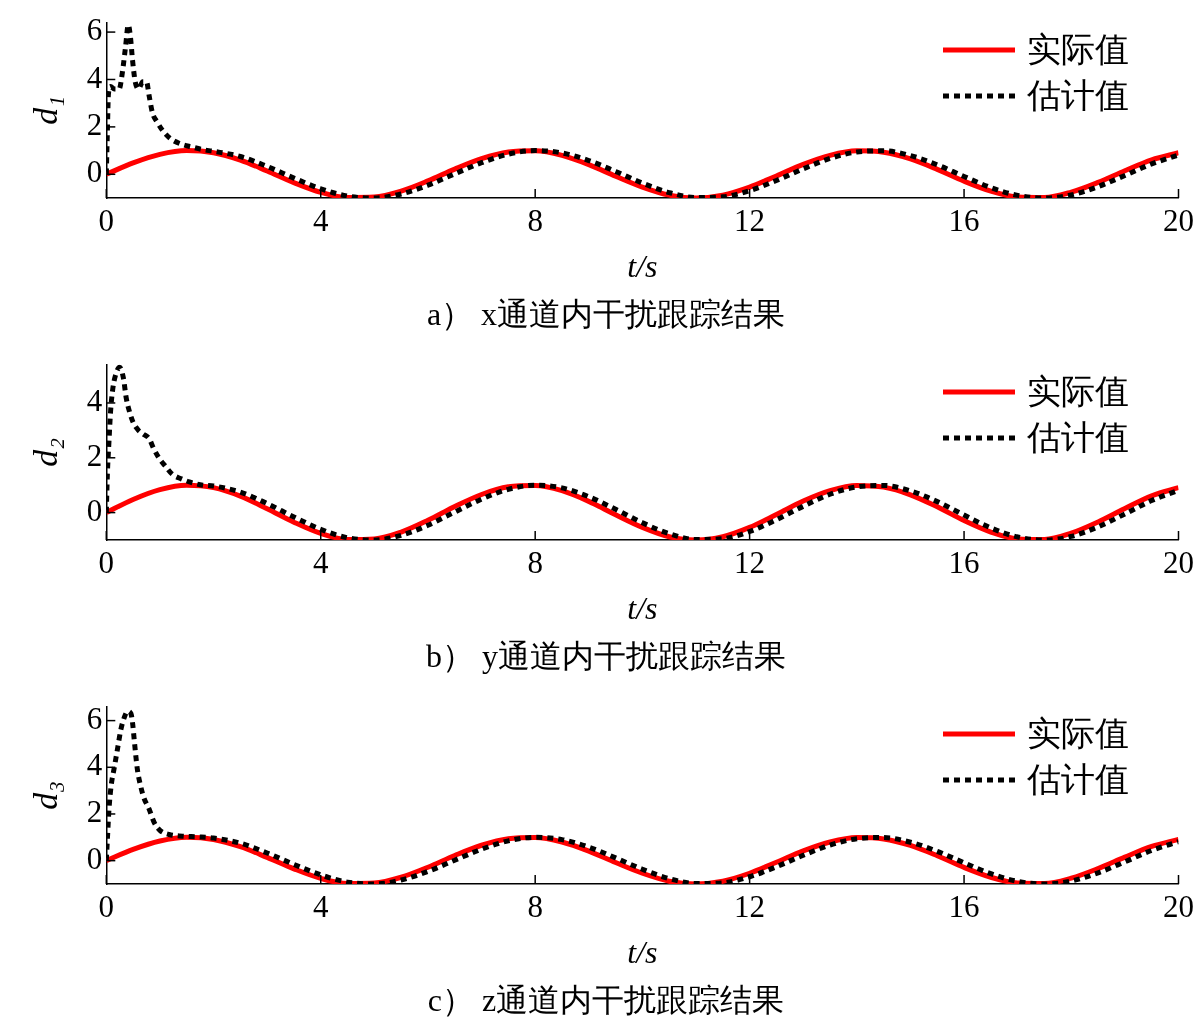 The height and width of the screenshot is (1028, 1200). What do you see at coordinates (46, 795) in the screenshot?
I see `y-axis-title: d₃` at bounding box center [46, 795].